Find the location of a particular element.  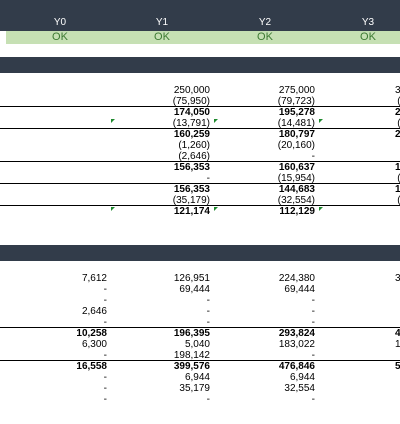

table-cell: (13,791) is located at coordinates (191, 123).